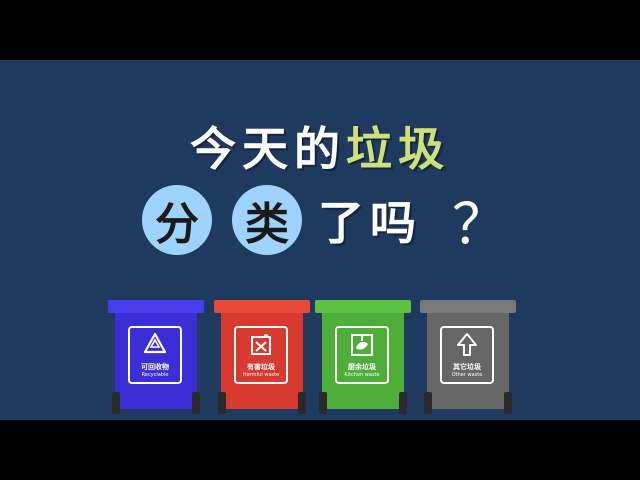 This screenshot has width=640, height=480. What do you see at coordinates (177, 224) in the screenshot?
I see `title-circle-char: 分` at bounding box center [177, 224].